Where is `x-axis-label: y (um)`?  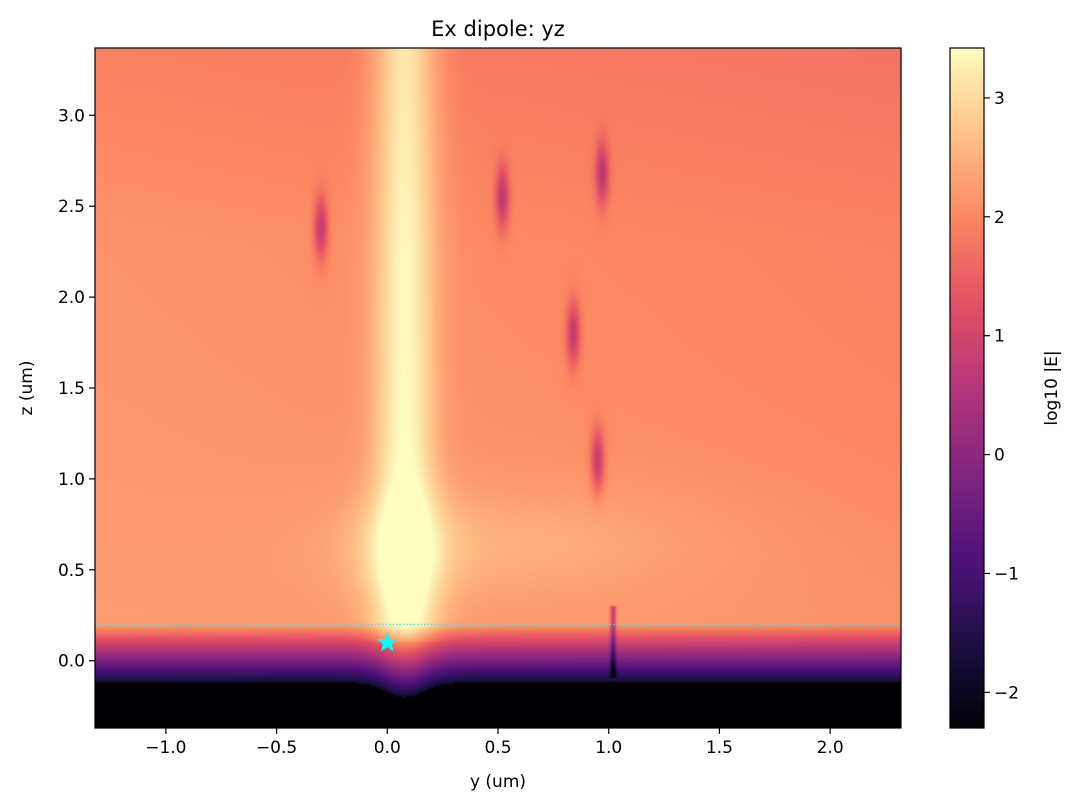
x-axis-label: y (um) is located at coordinates (498, 782).